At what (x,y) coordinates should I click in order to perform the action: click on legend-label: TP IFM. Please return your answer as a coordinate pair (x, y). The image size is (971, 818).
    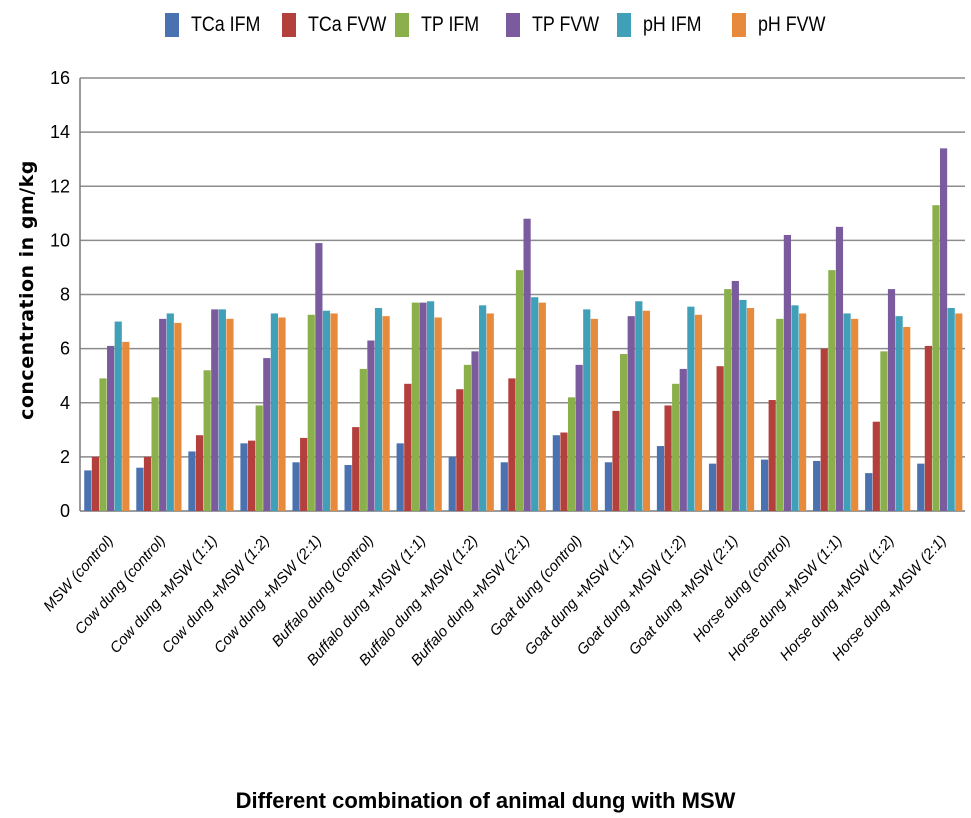
    Looking at the image, I should click on (450, 24).